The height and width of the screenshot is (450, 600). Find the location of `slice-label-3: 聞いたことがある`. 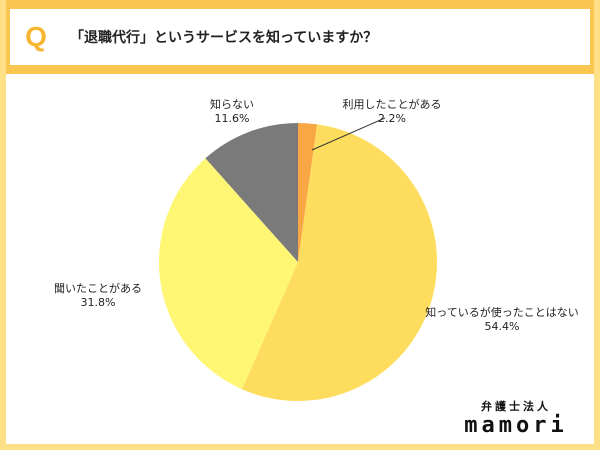

slice-label-3: 聞いたことがある is located at coordinates (98, 288).